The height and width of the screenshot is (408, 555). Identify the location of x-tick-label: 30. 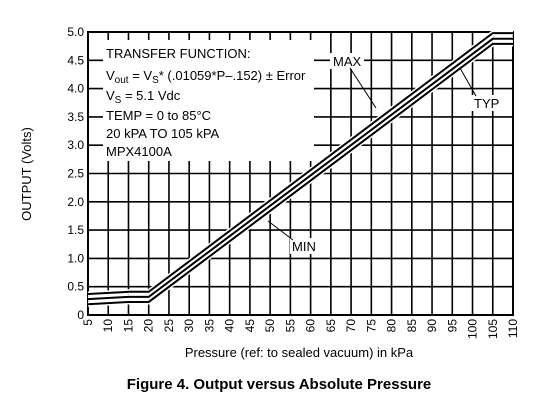
(189, 326).